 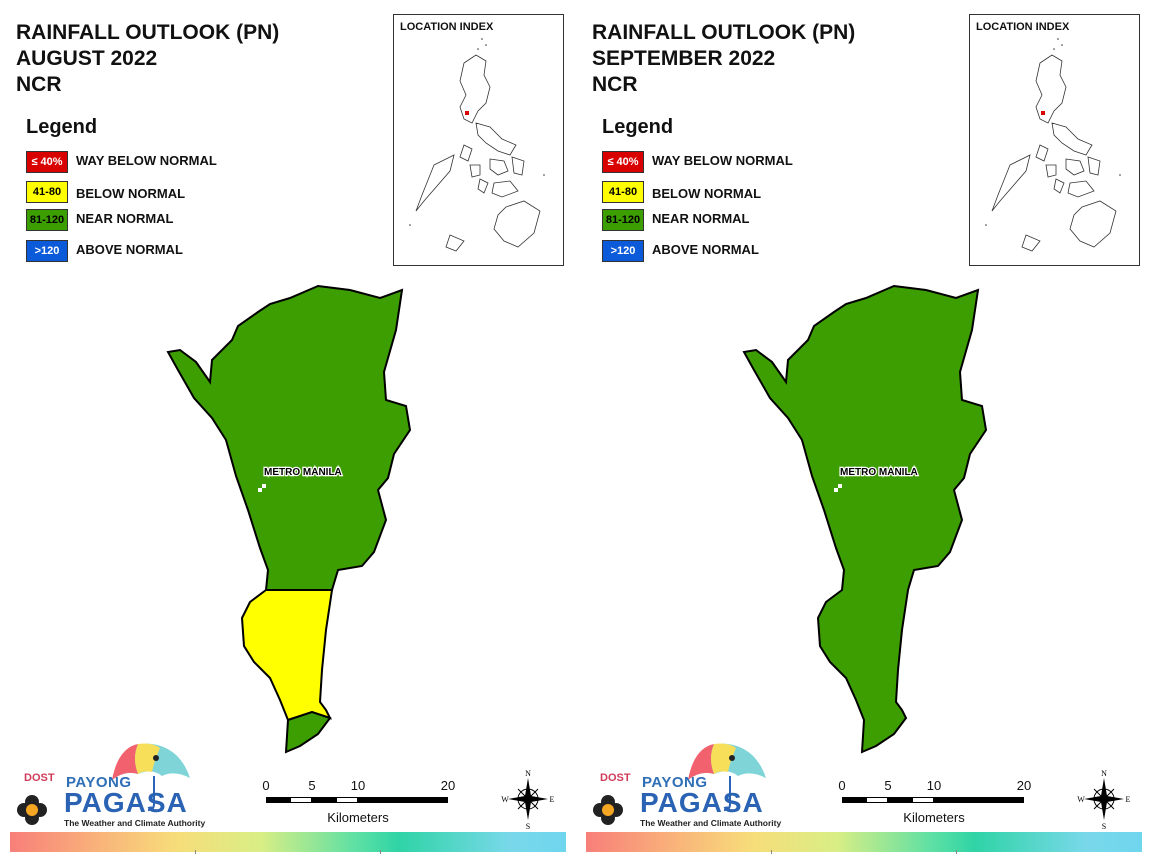 I want to click on ncr-rainfall-map-august: METRO MANILA, so click(x=289, y=519).